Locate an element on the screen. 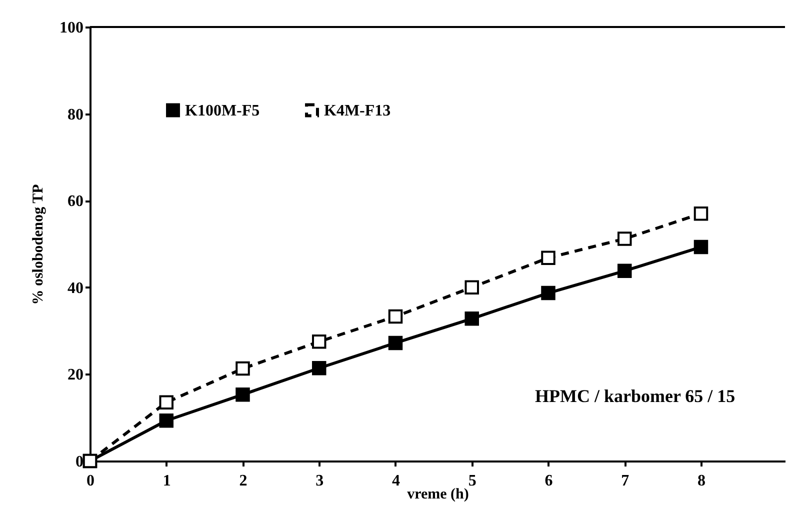 This screenshot has width=801, height=508. x-tick-label: 4 is located at coordinates (396, 481).